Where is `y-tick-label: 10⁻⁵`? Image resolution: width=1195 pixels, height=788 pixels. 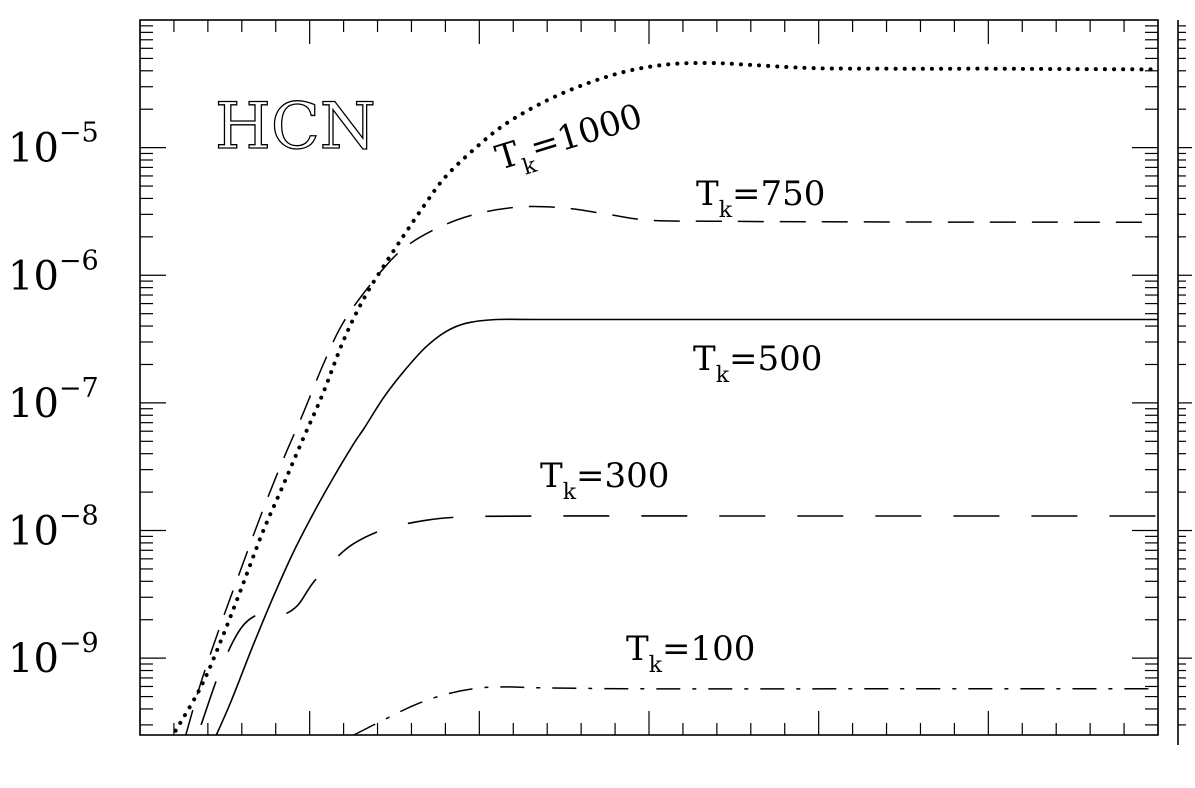 y-tick-label: 10⁻⁵ is located at coordinates (53, 145).